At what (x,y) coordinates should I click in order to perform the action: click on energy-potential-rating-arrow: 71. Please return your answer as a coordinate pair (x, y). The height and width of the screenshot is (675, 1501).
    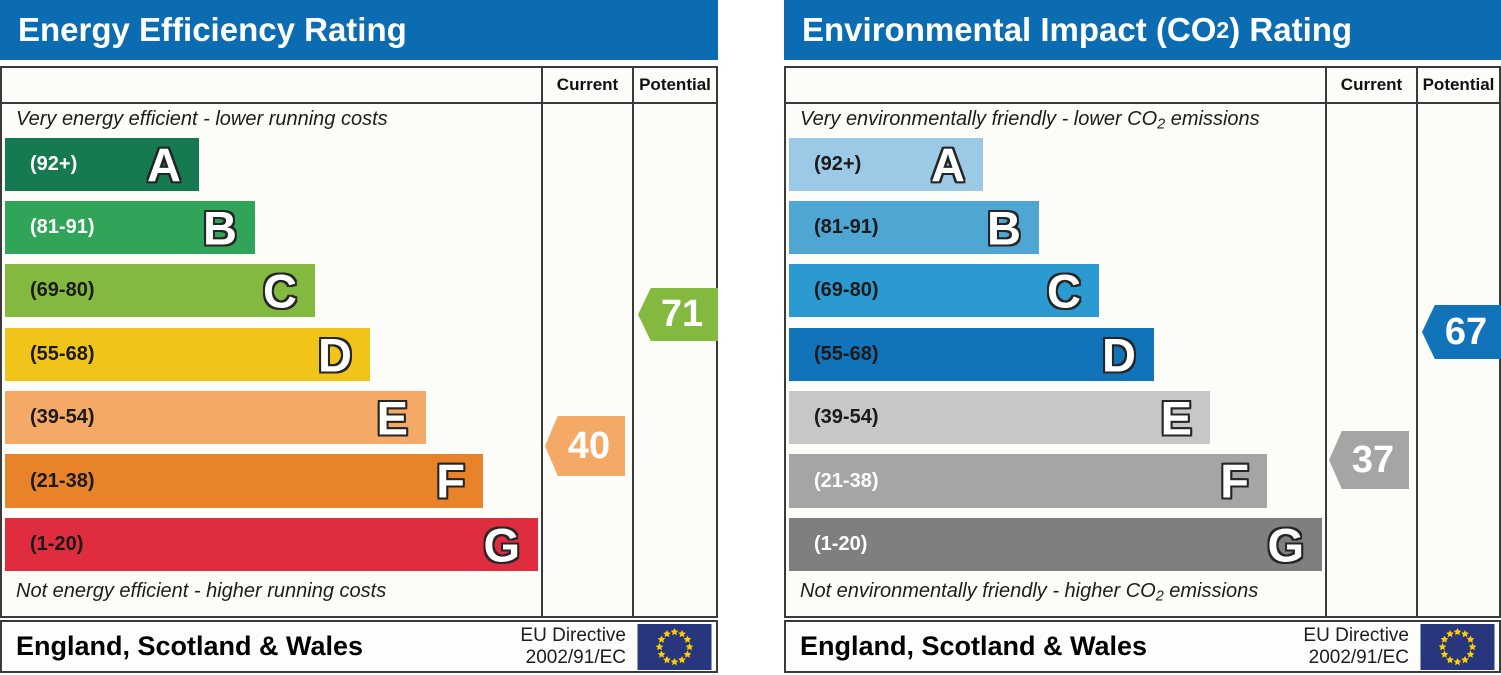
    Looking at the image, I should click on (678, 314).